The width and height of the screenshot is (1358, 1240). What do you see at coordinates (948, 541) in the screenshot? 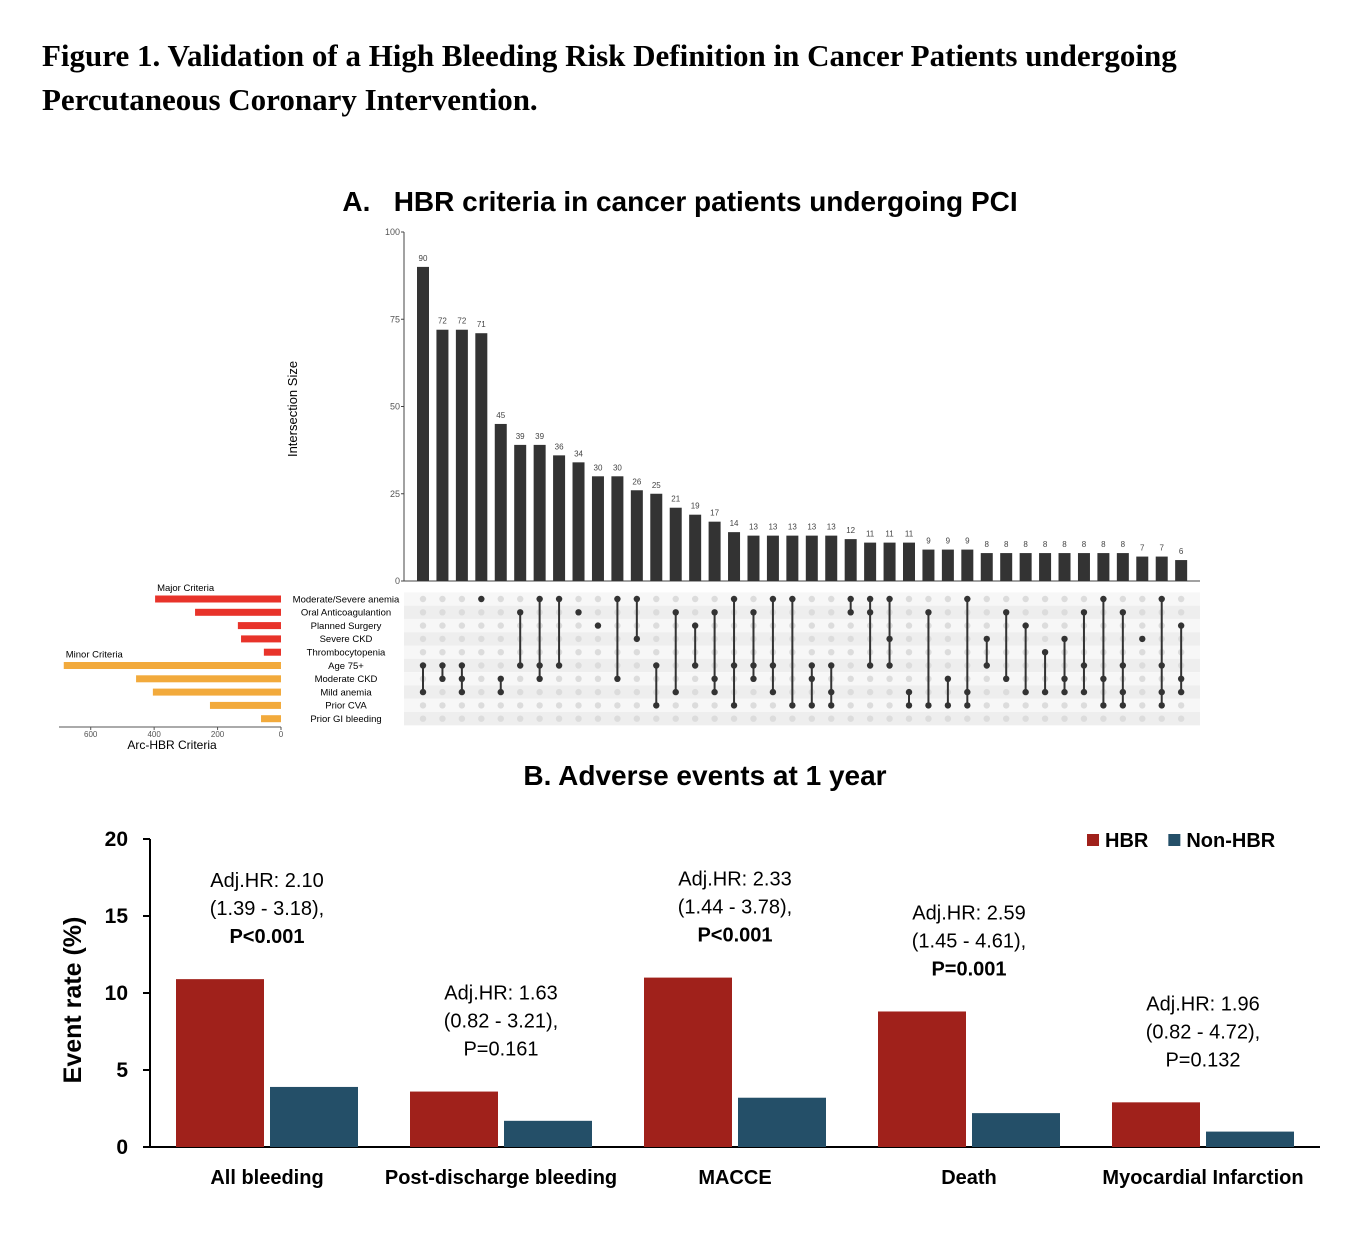
I see `bar-value-label: 9` at bounding box center [948, 541].